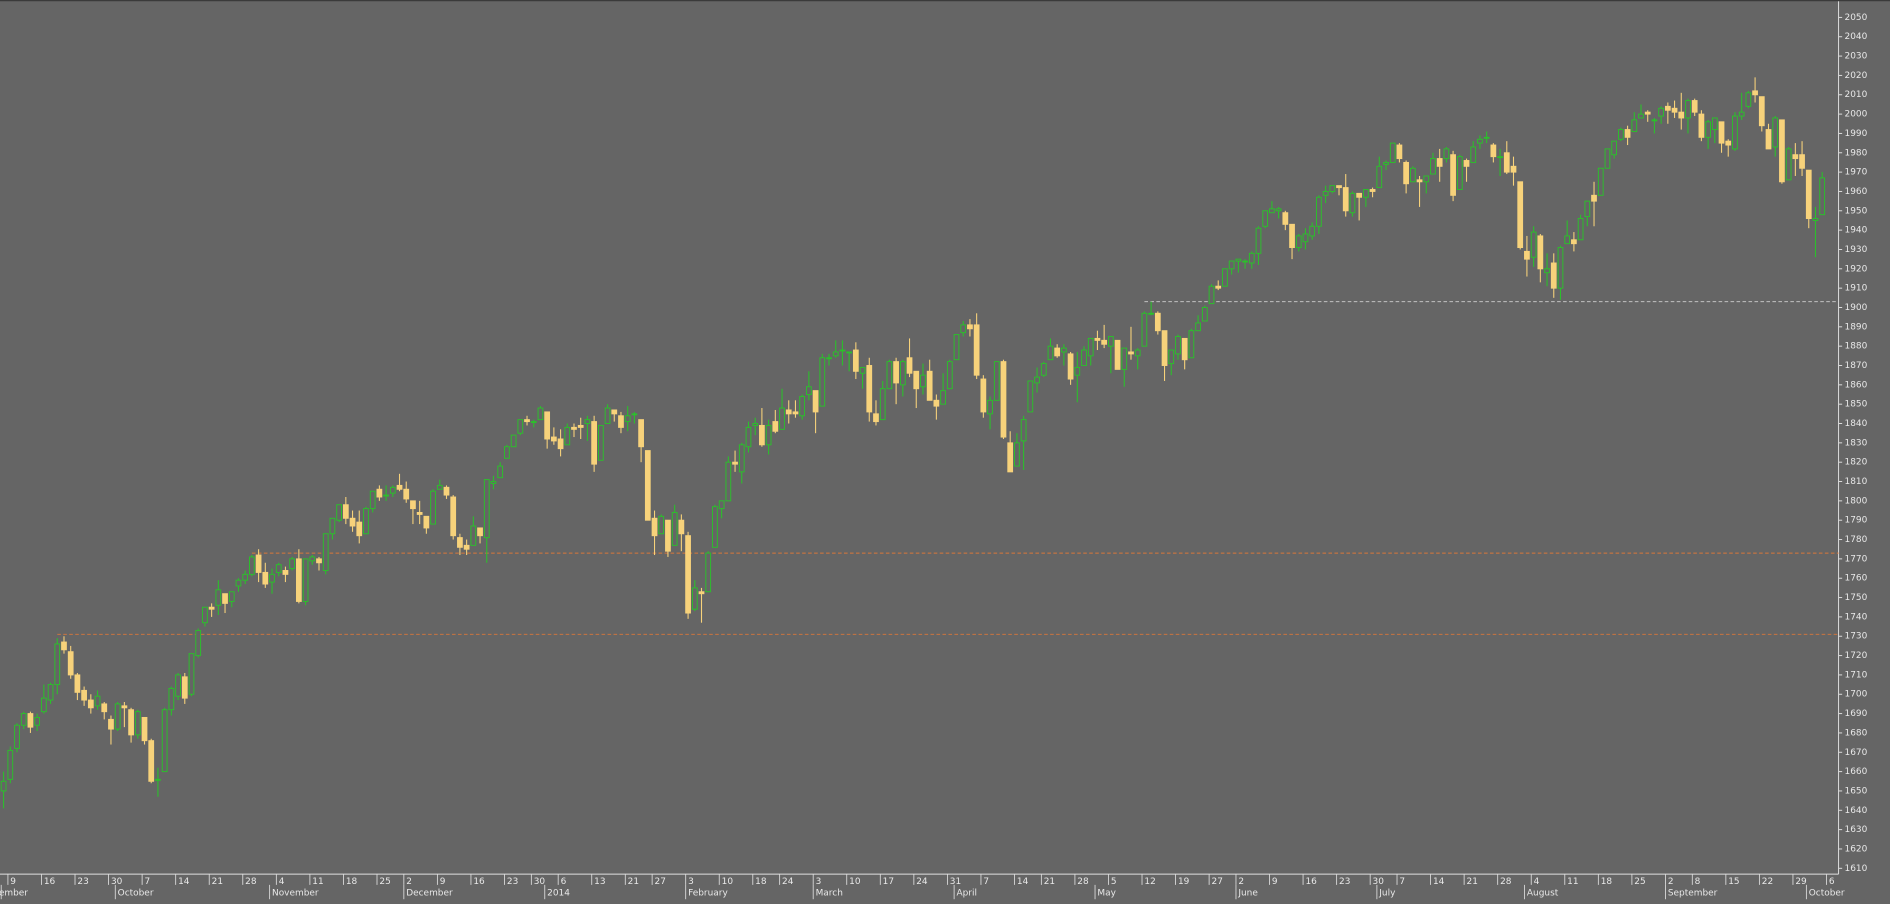 This screenshot has width=1890, height=904. What do you see at coordinates (317, 882) in the screenshot?
I see `x-tick-label: 11` at bounding box center [317, 882].